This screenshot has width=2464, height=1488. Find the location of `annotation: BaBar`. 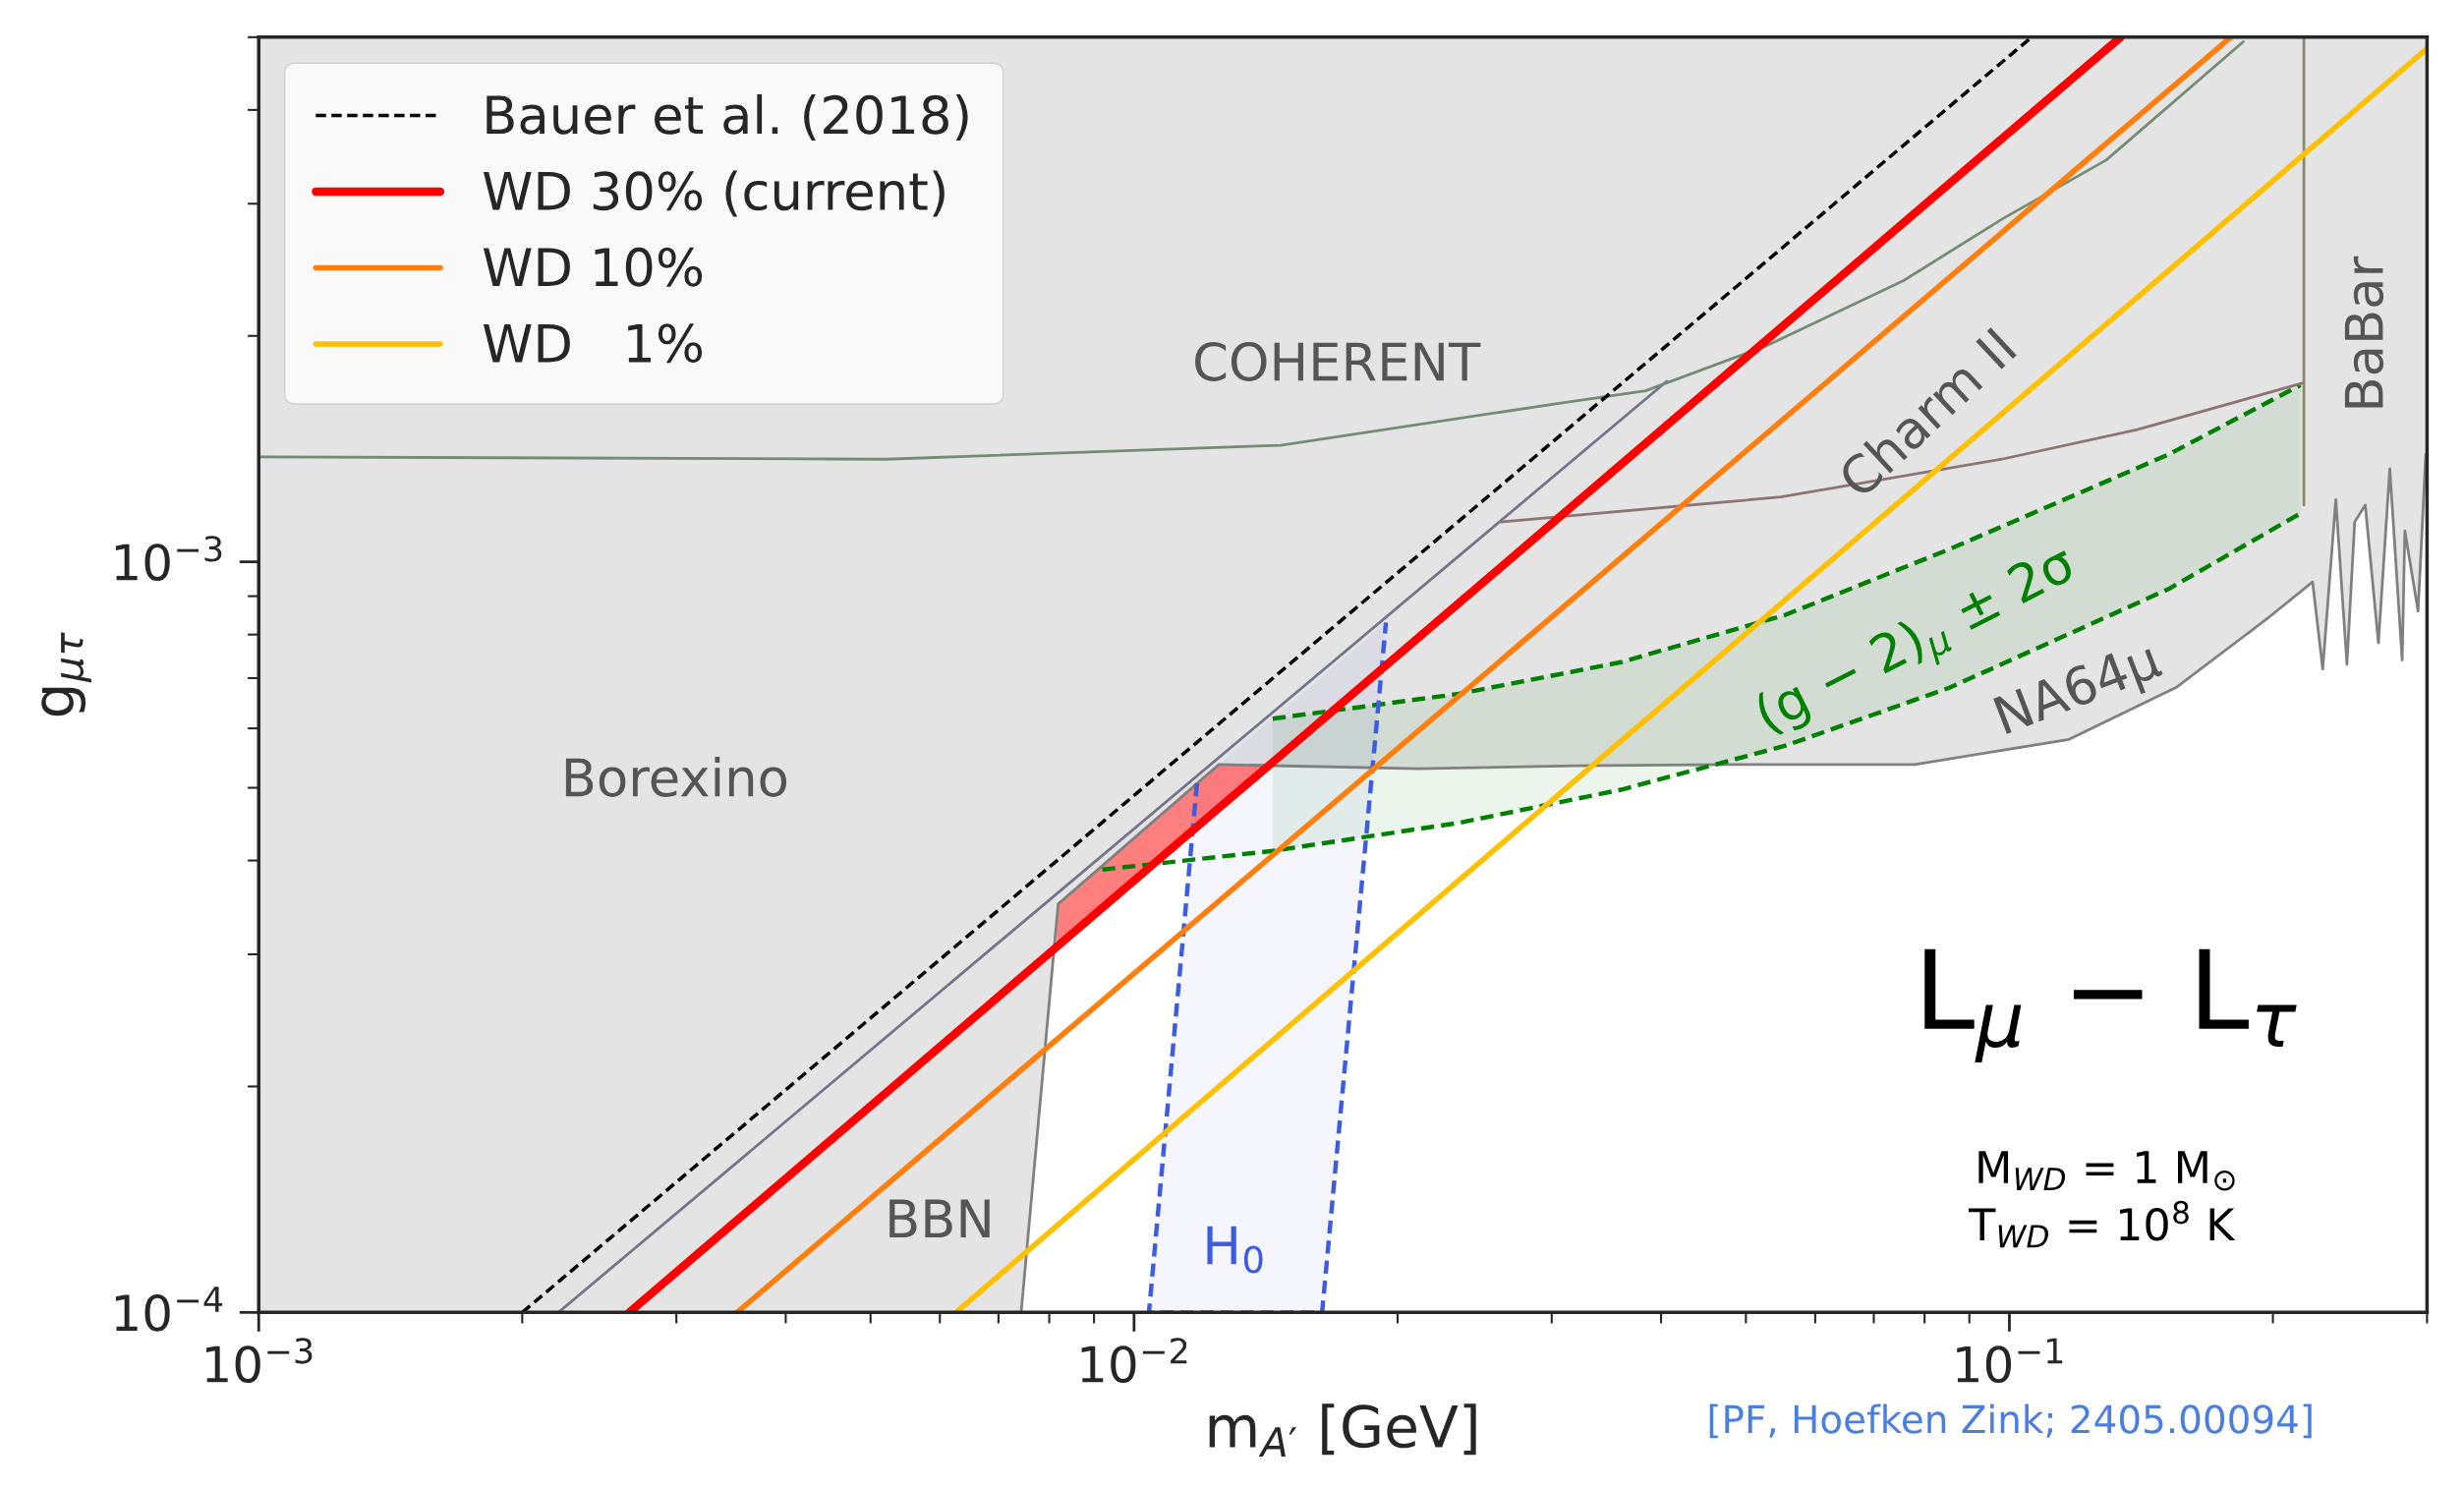

annotation: BaBar is located at coordinates (2364, 332).